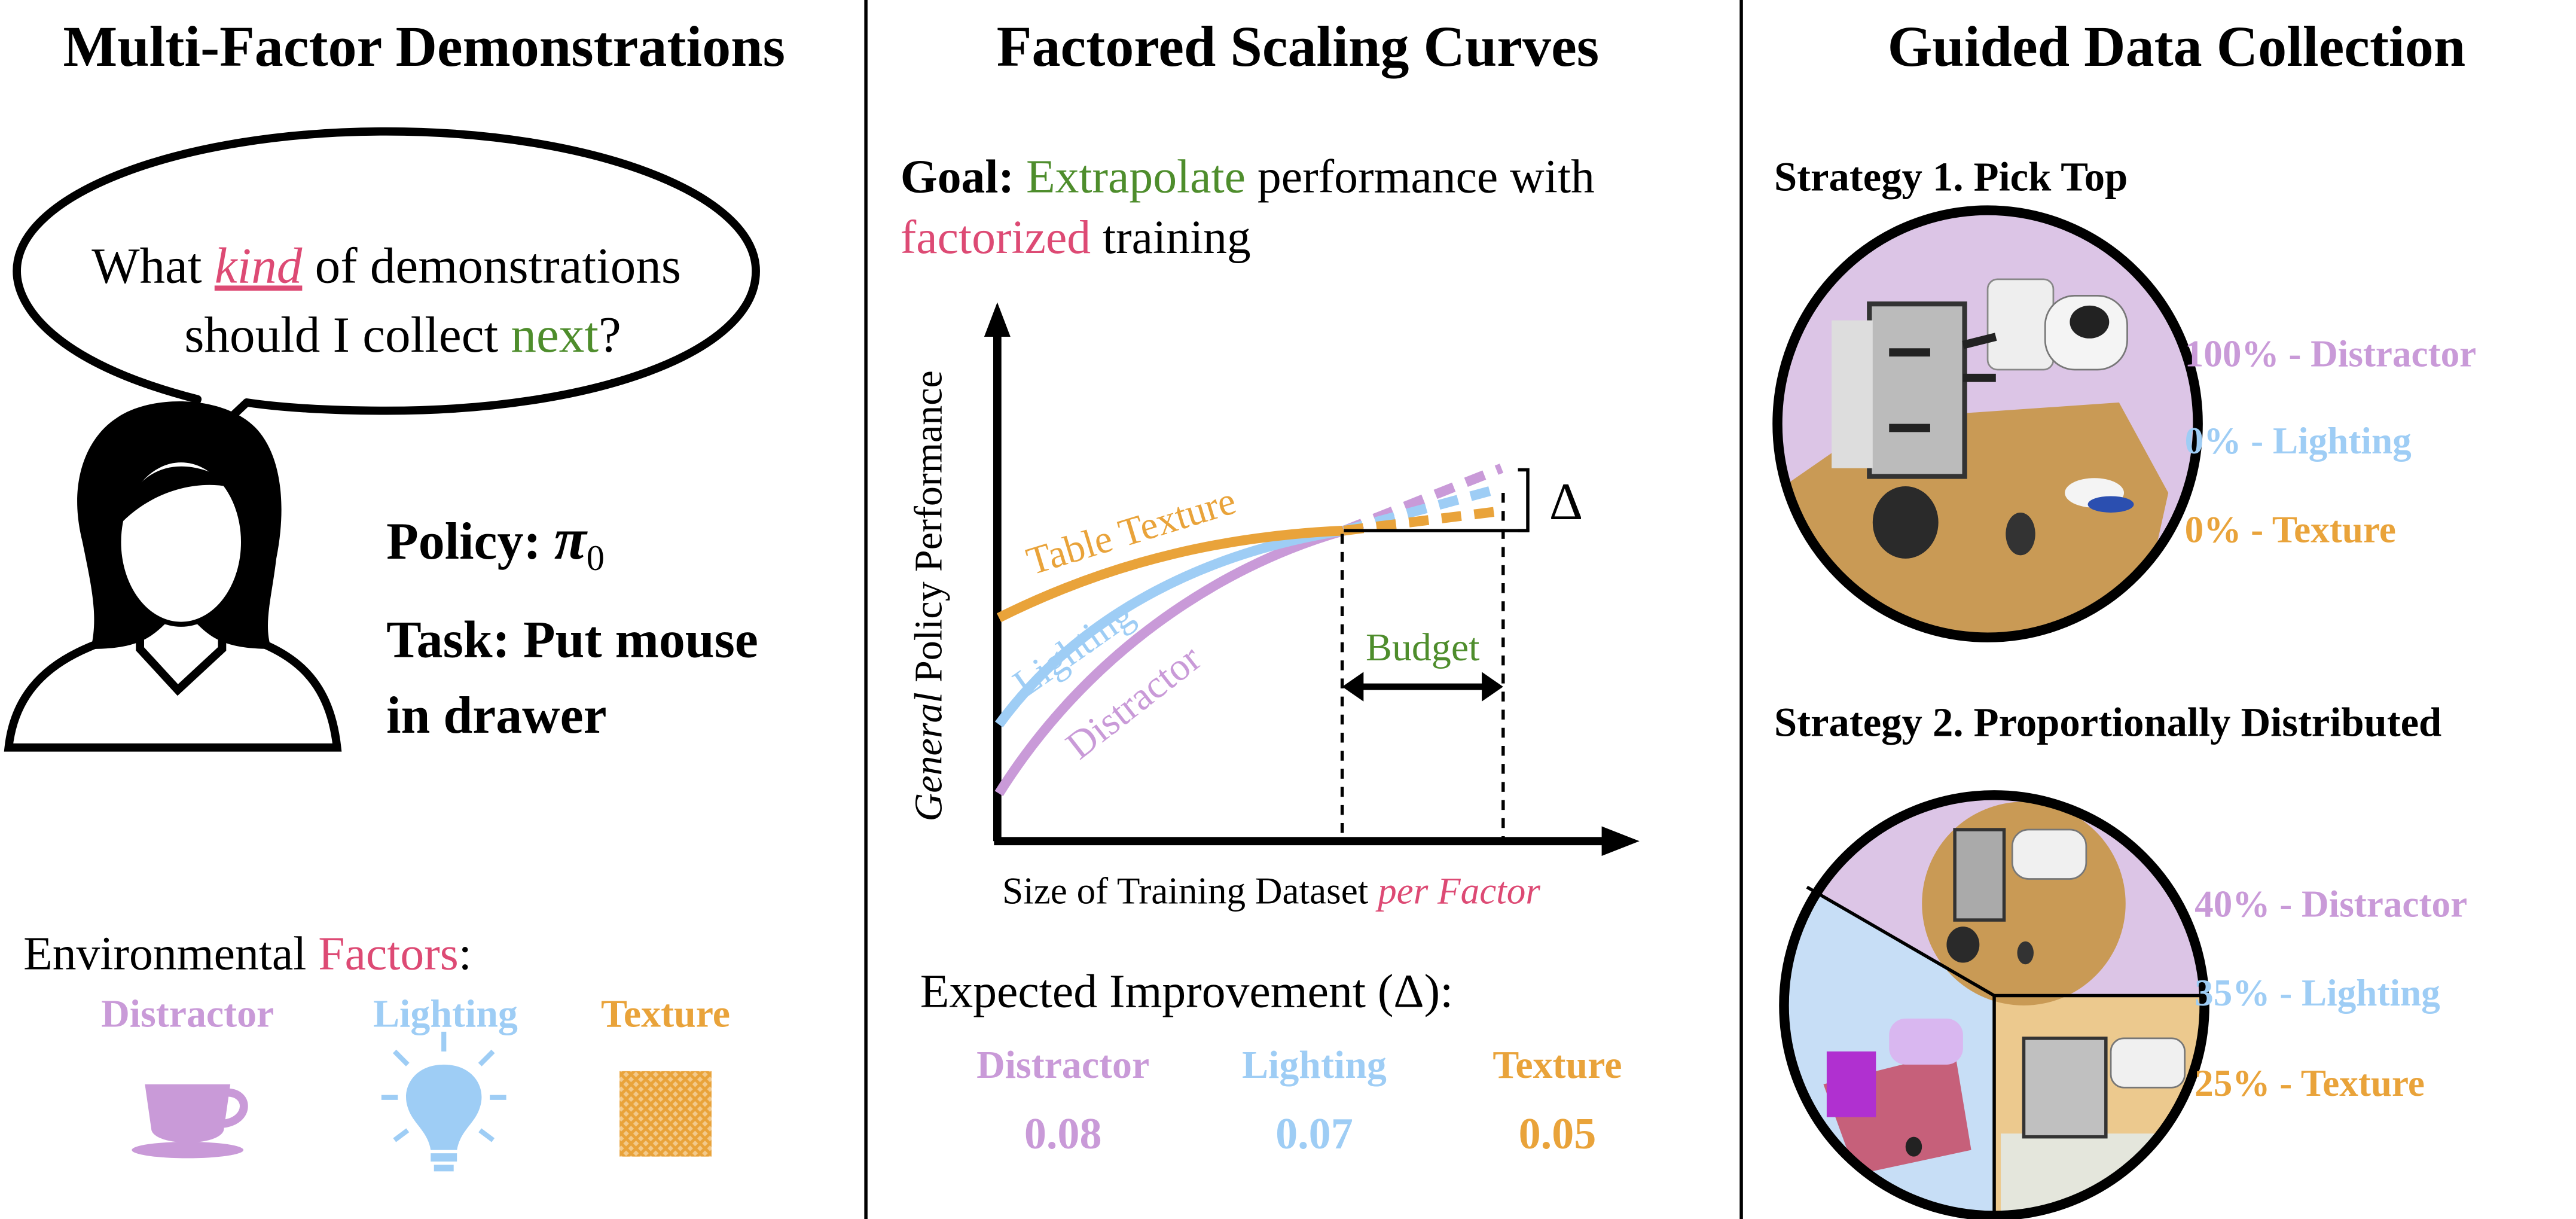  What do you see at coordinates (1271, 891) in the screenshot?
I see `x-axis-label: Size of Training Dataset per Factor` at bounding box center [1271, 891].